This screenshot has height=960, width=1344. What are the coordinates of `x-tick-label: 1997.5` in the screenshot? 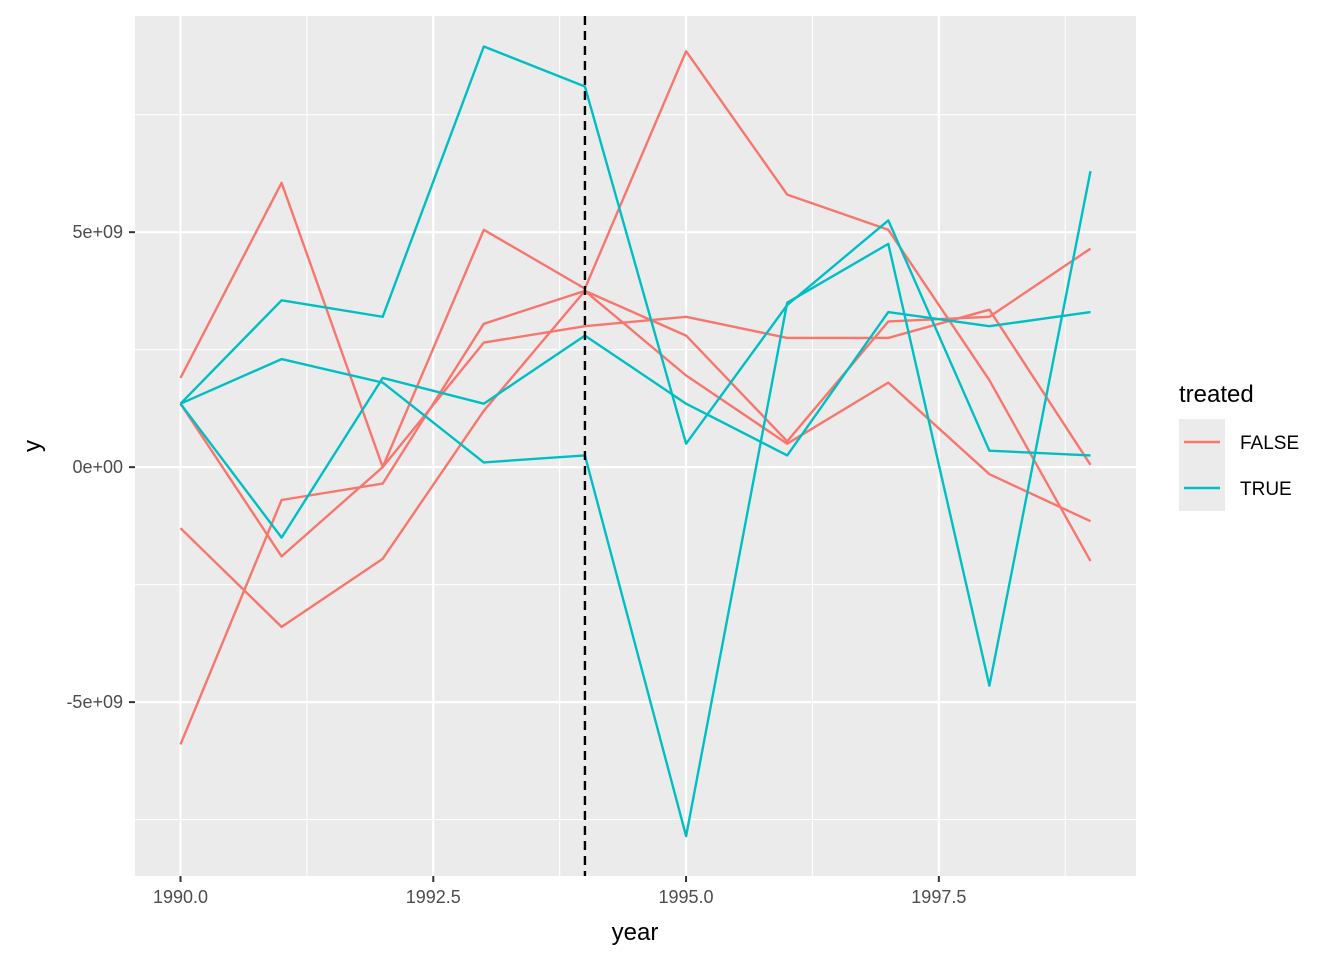 It's located at (938, 897).